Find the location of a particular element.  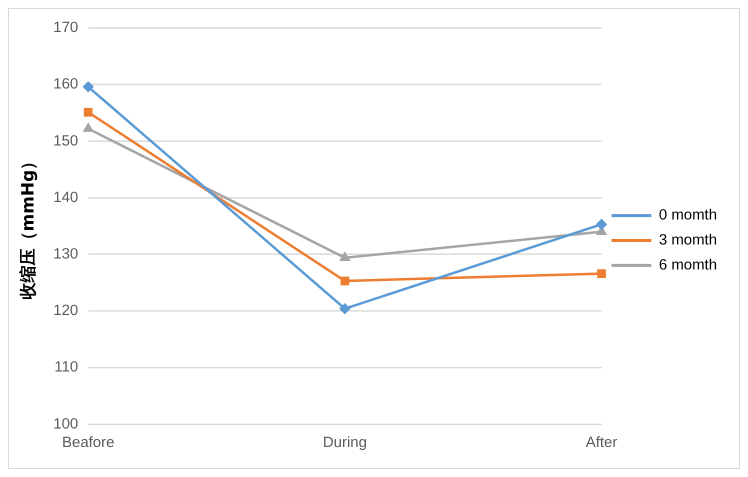

legend-label: 3 momth is located at coordinates (688, 240).